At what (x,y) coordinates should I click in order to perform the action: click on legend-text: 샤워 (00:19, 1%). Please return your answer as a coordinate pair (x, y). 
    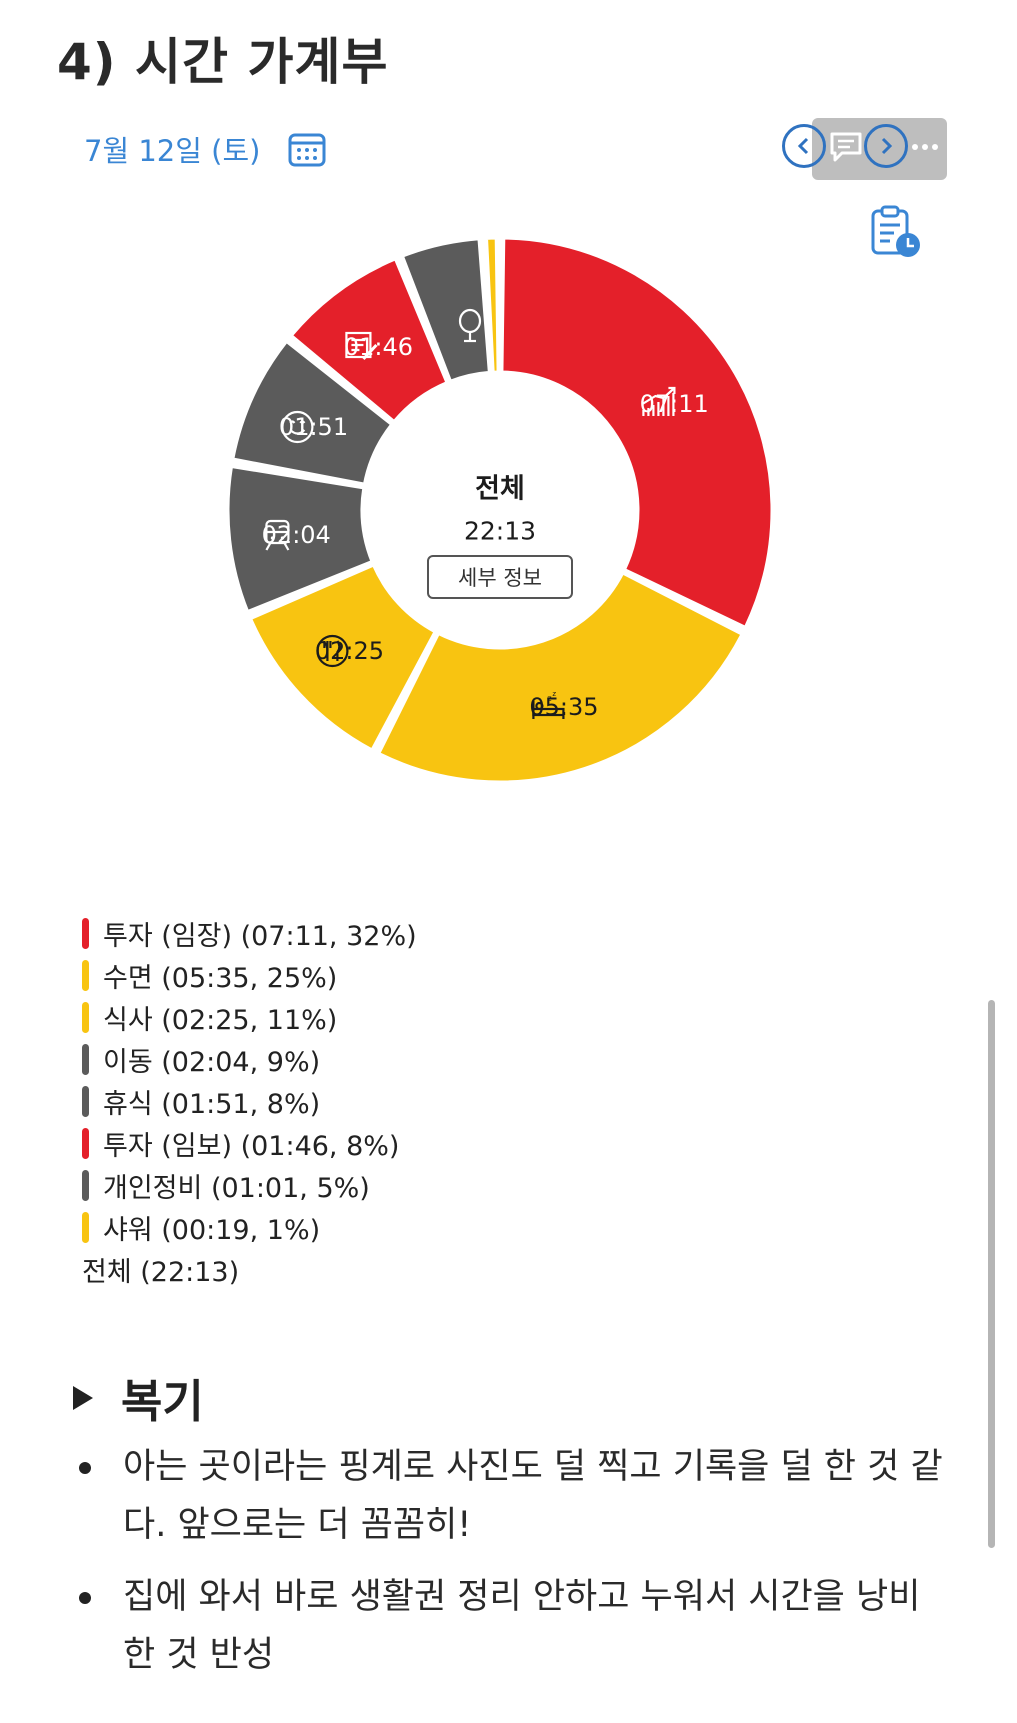
    Looking at the image, I should click on (212, 1230).